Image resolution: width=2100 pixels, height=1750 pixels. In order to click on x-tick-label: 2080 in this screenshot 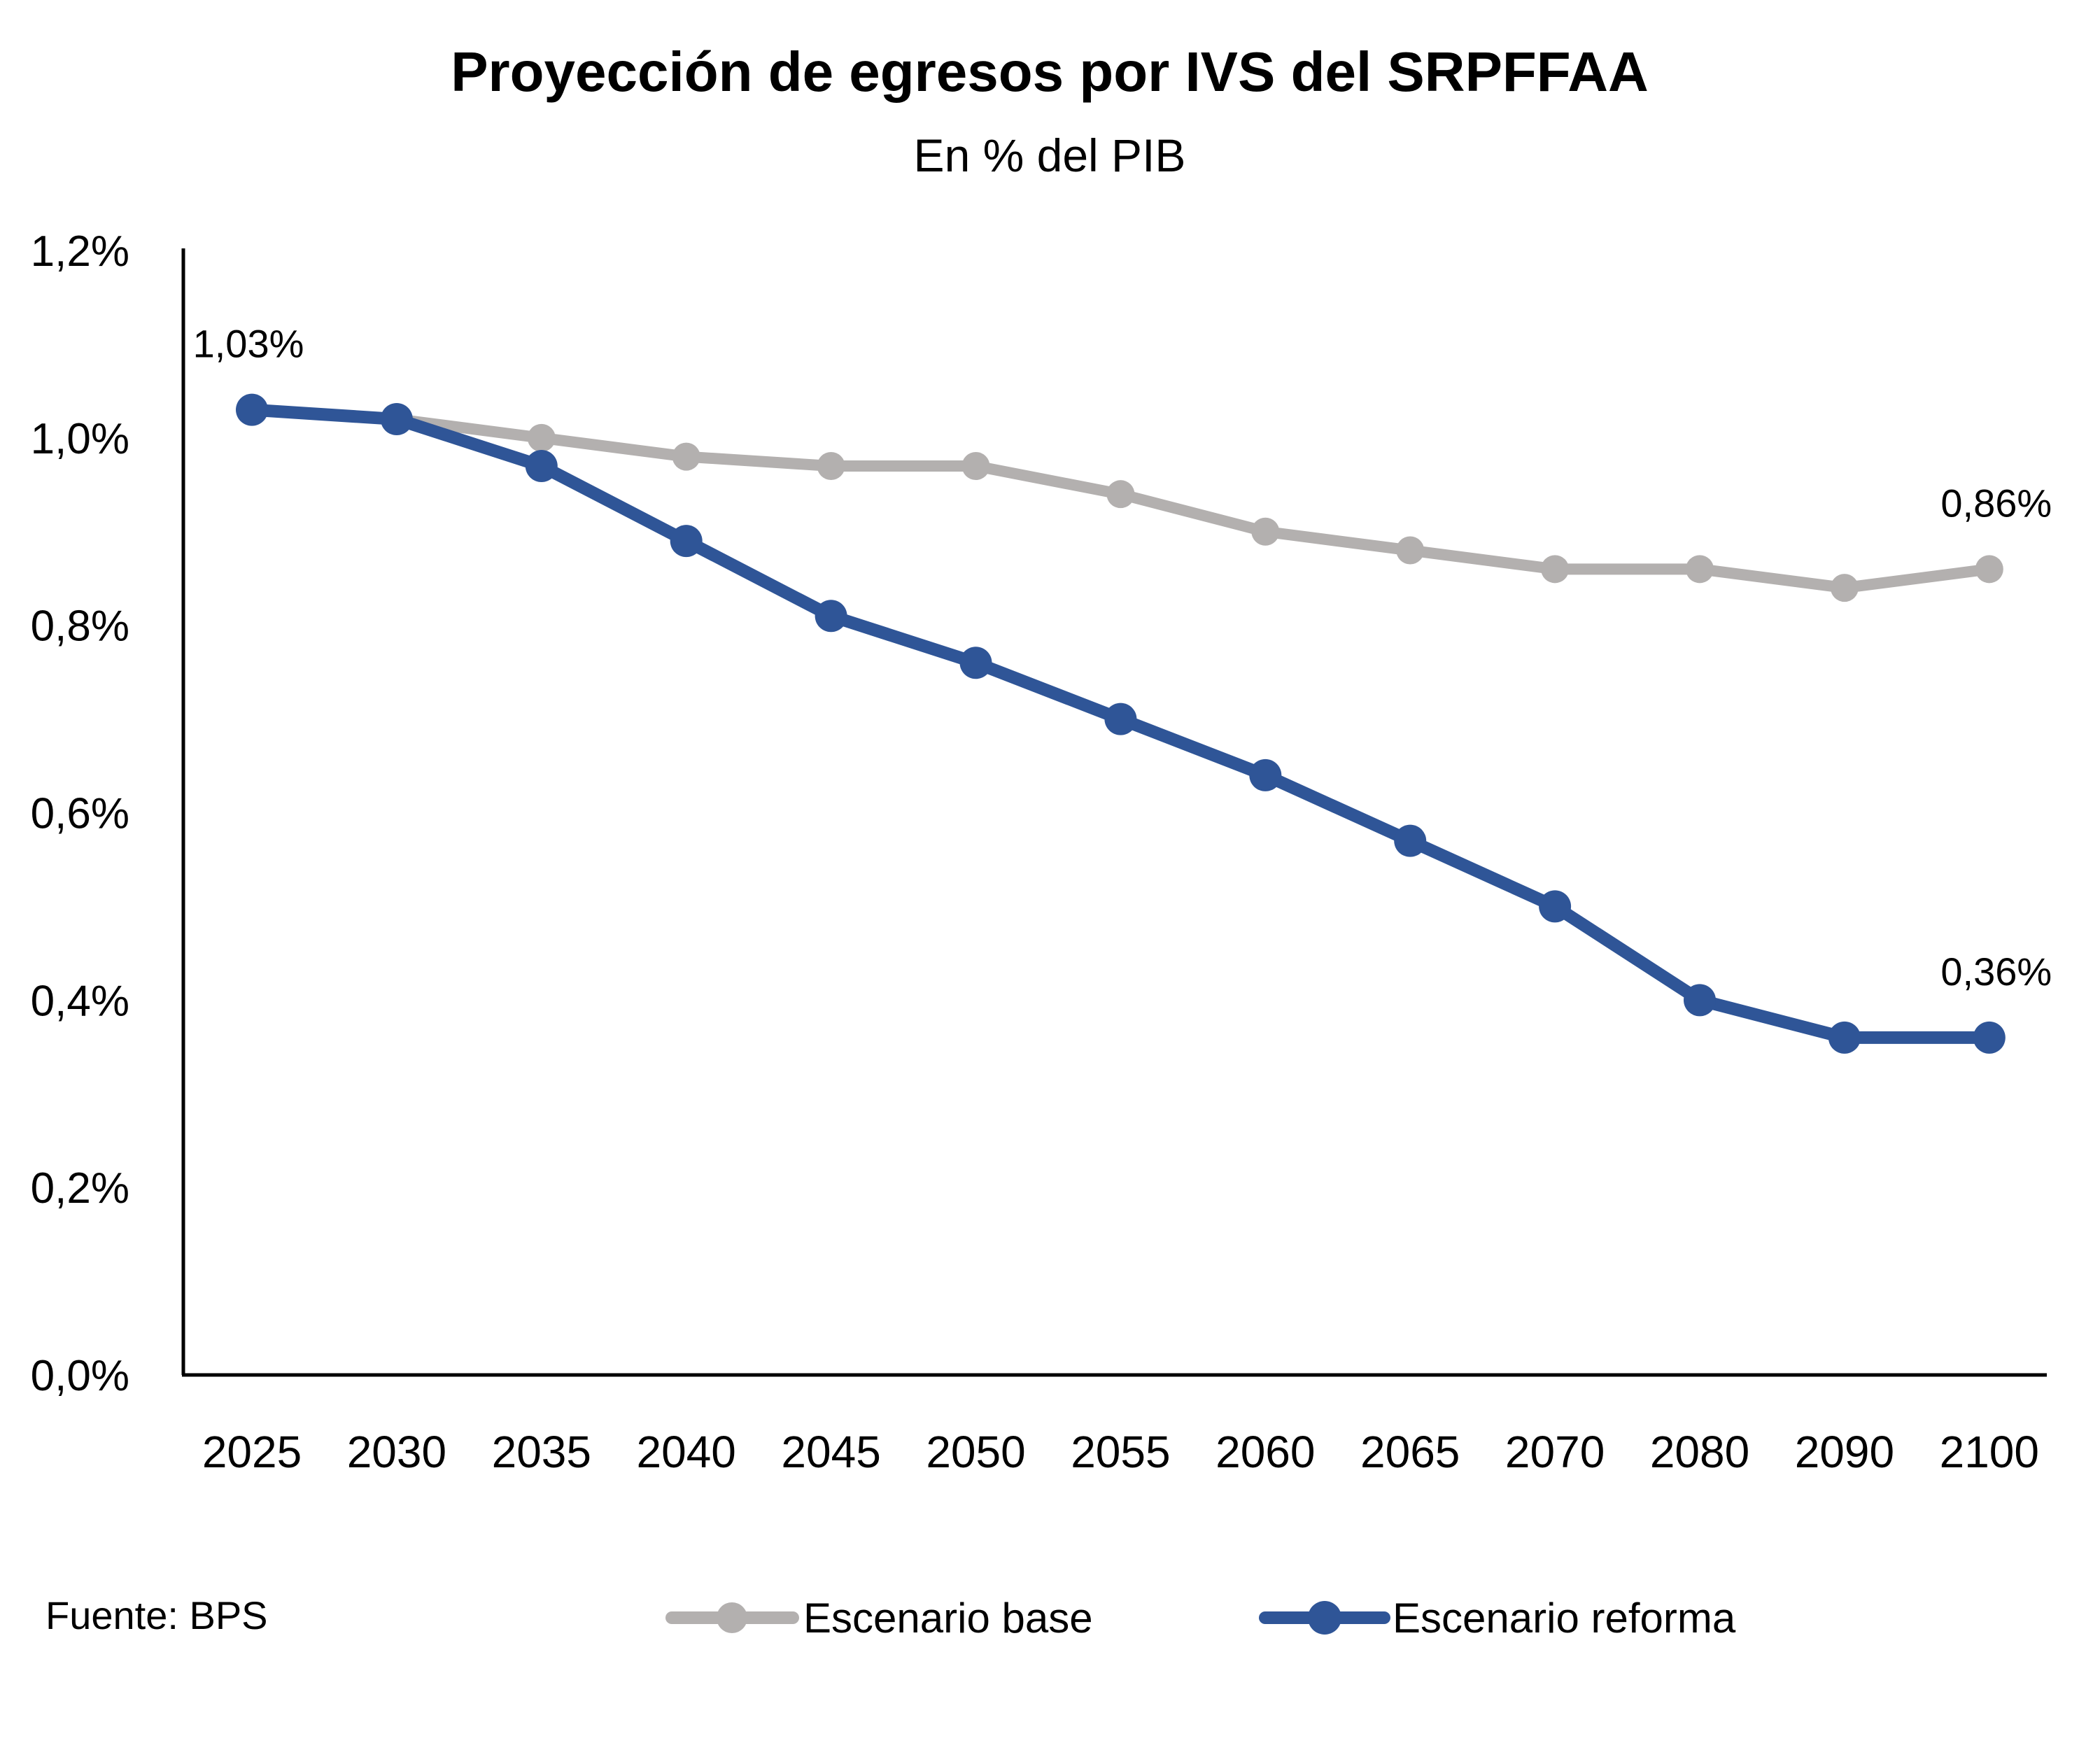, I will do `click(1699, 1452)`.